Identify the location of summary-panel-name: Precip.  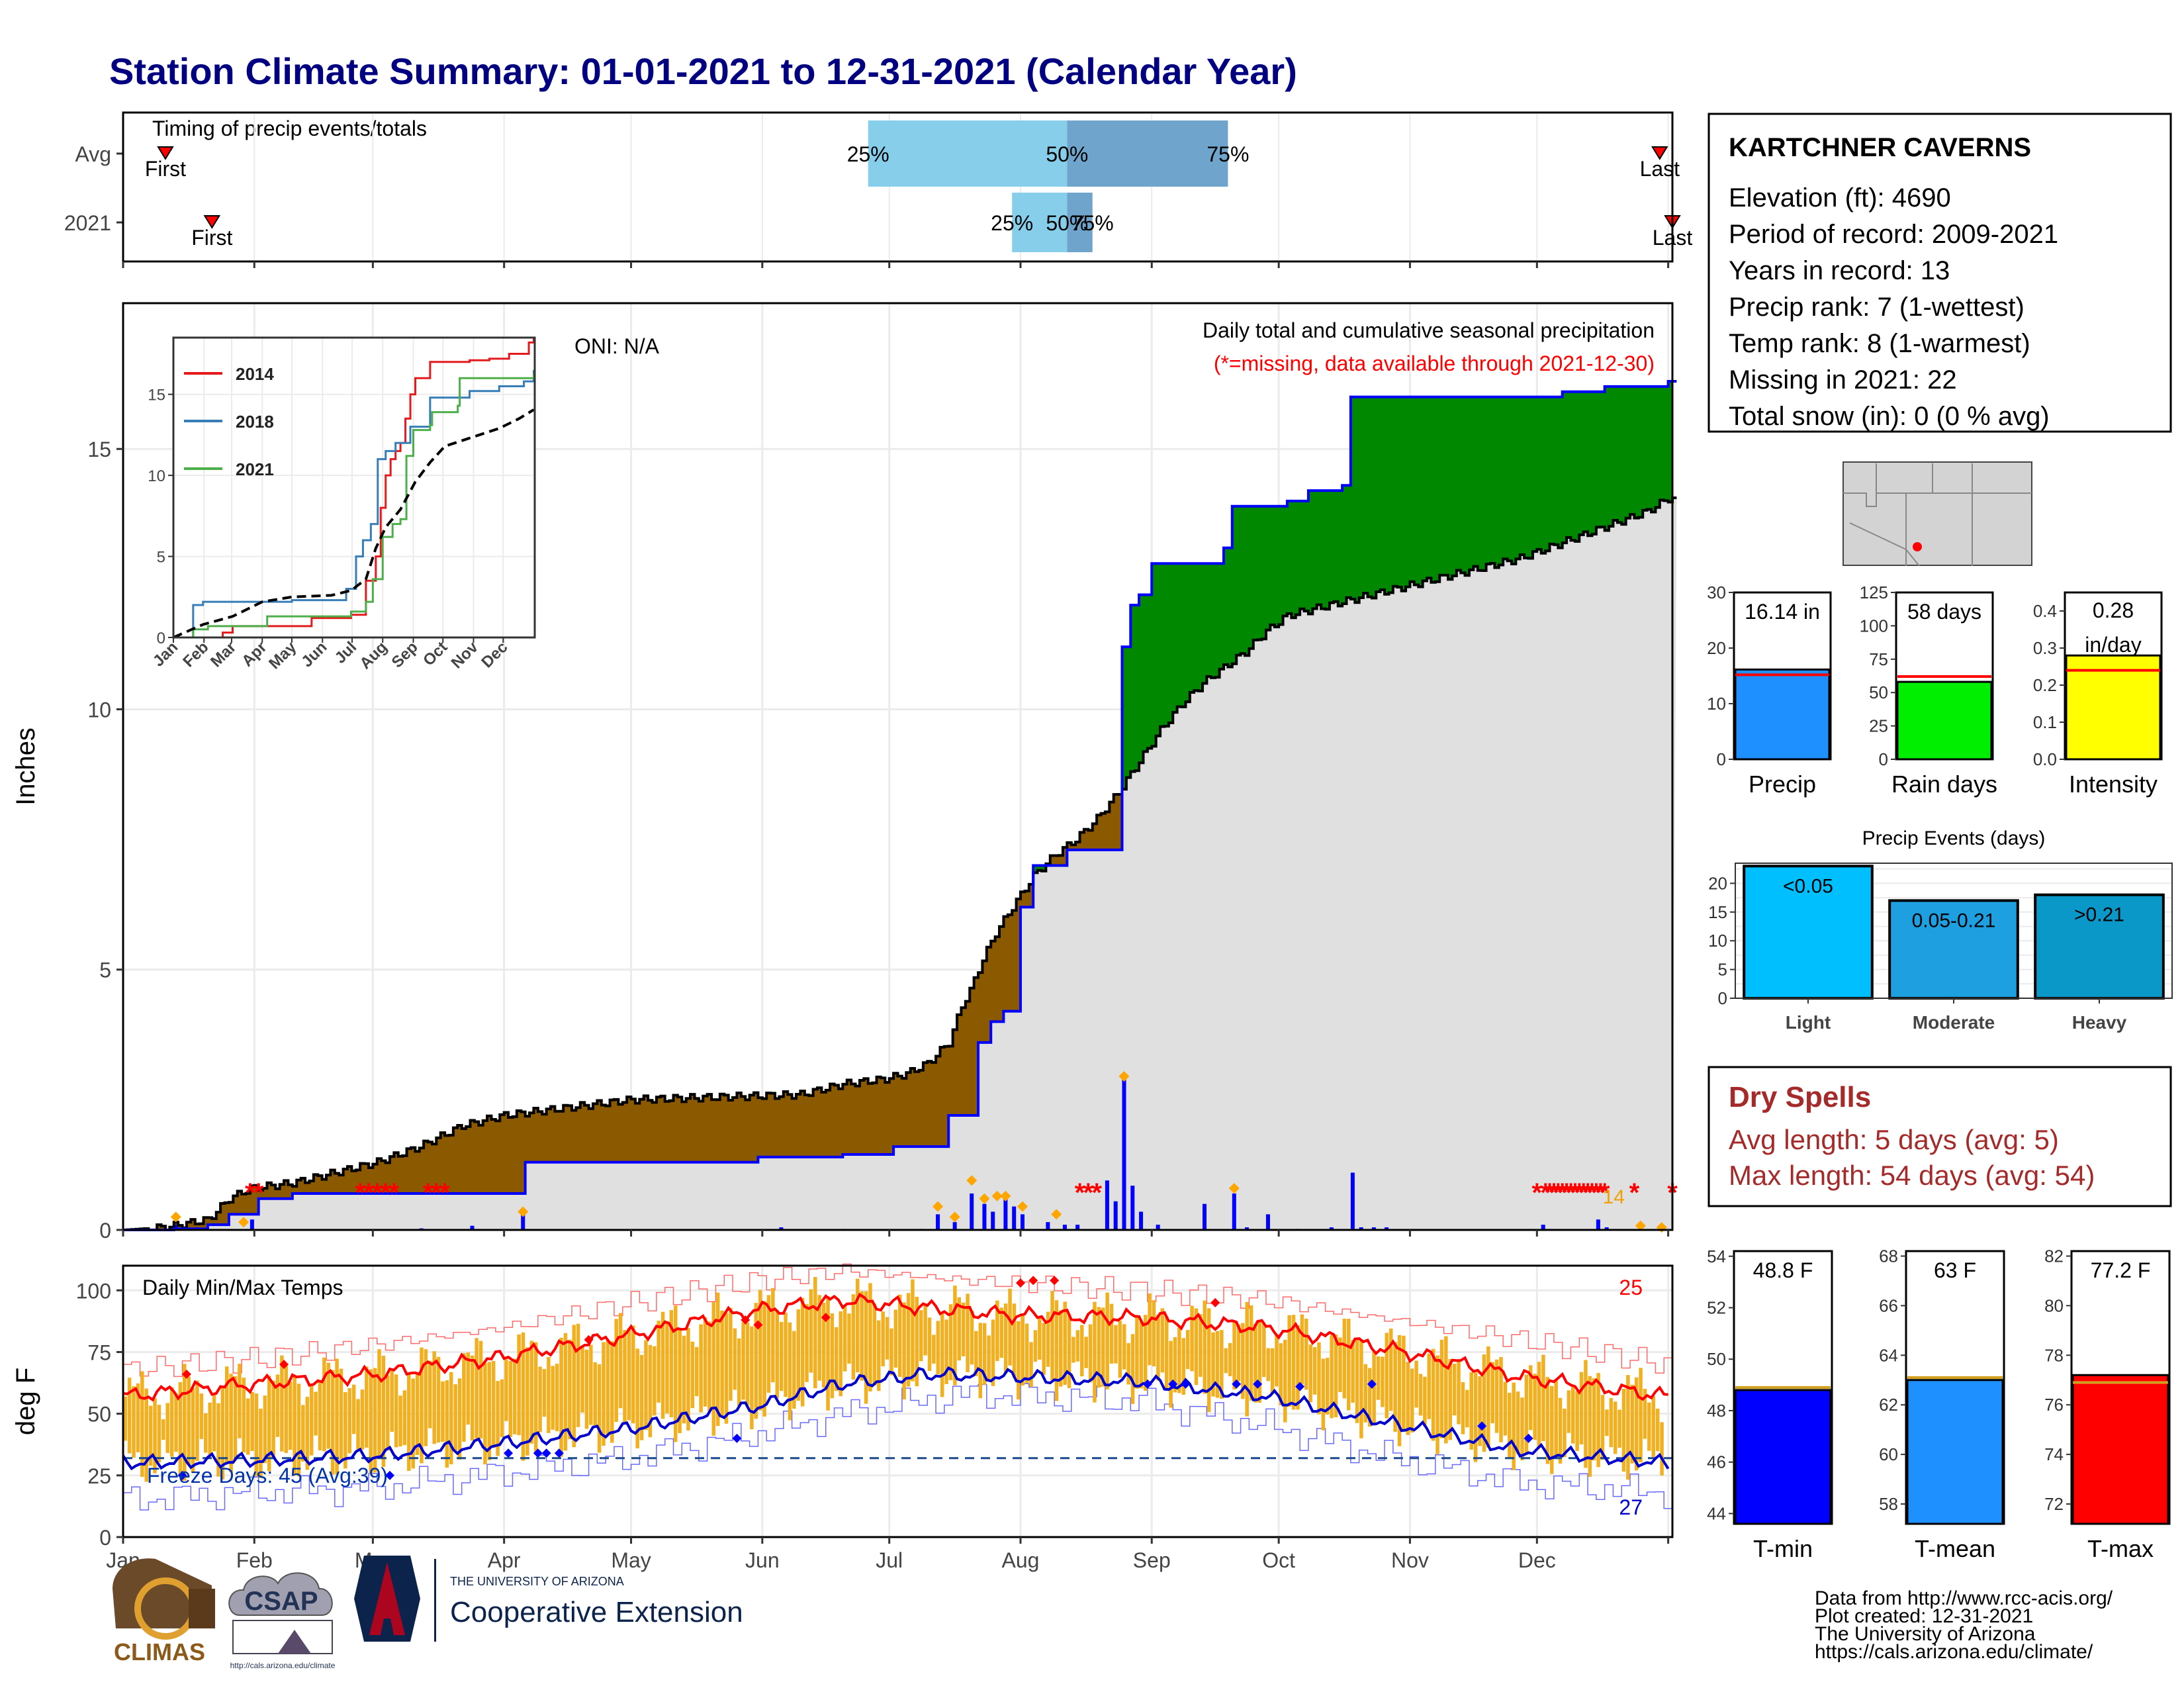
(1783, 784).